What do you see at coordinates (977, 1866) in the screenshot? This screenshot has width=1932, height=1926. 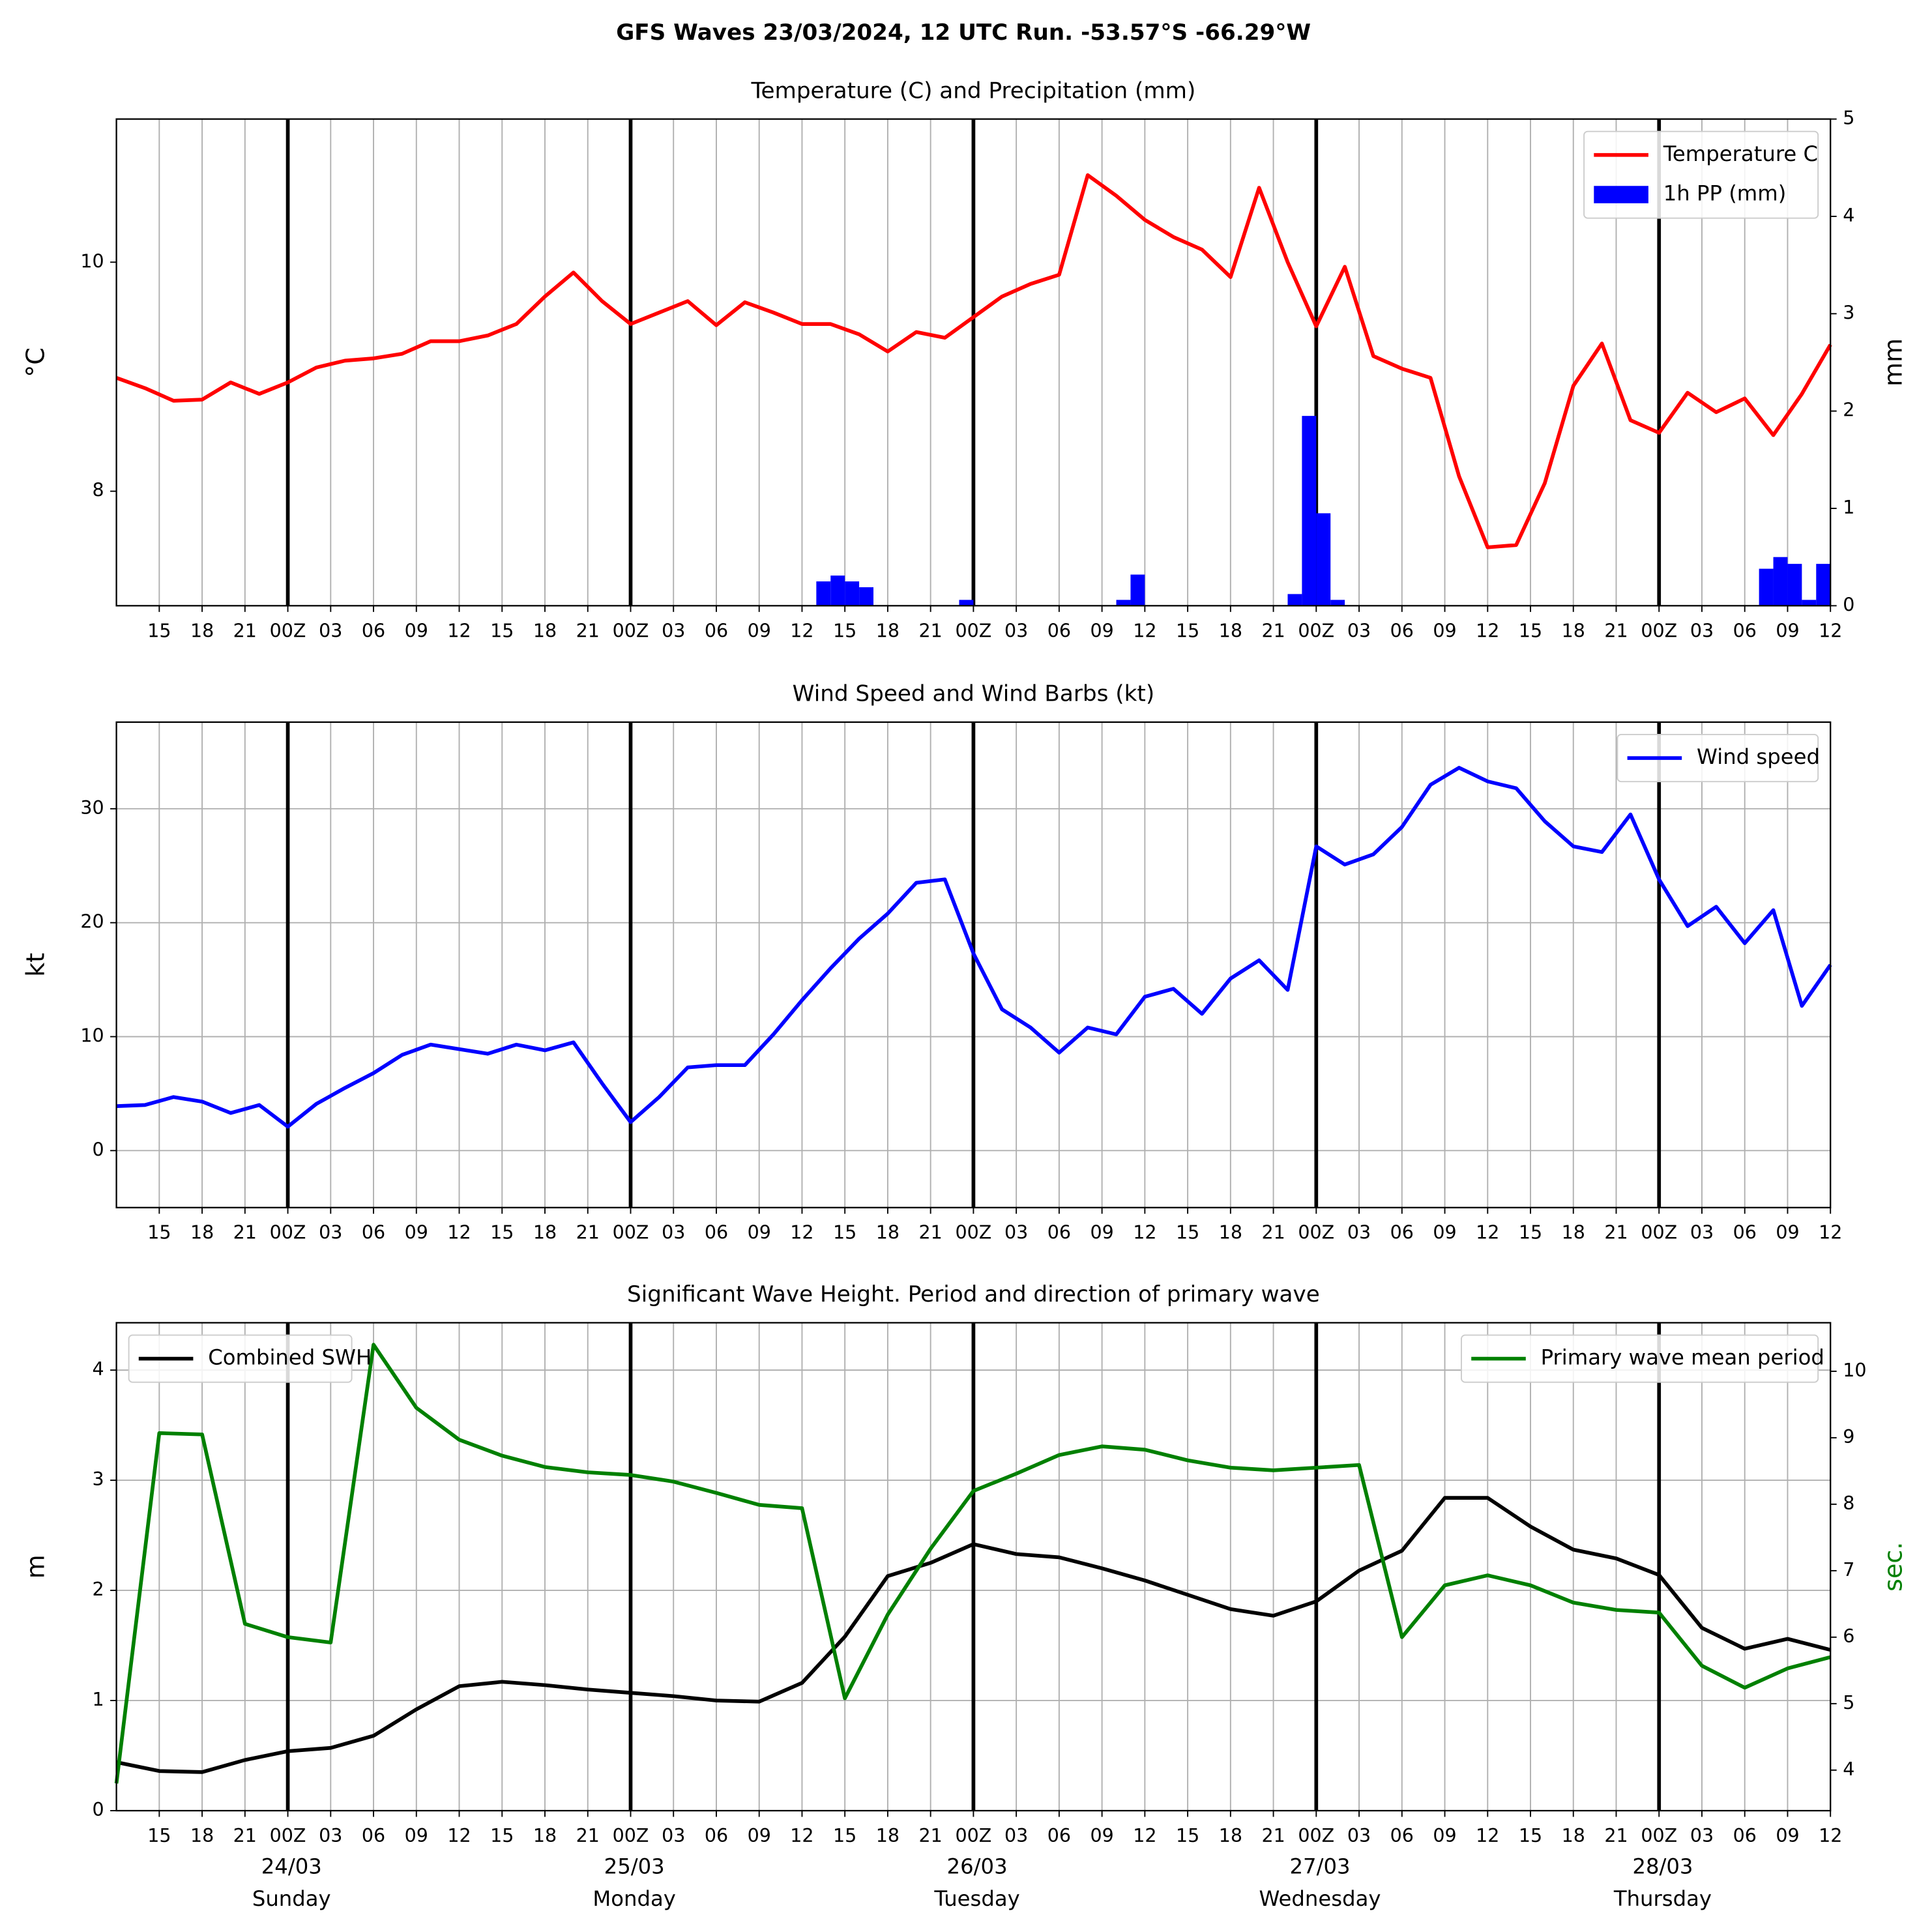 I see `day-label: 26/03` at bounding box center [977, 1866].